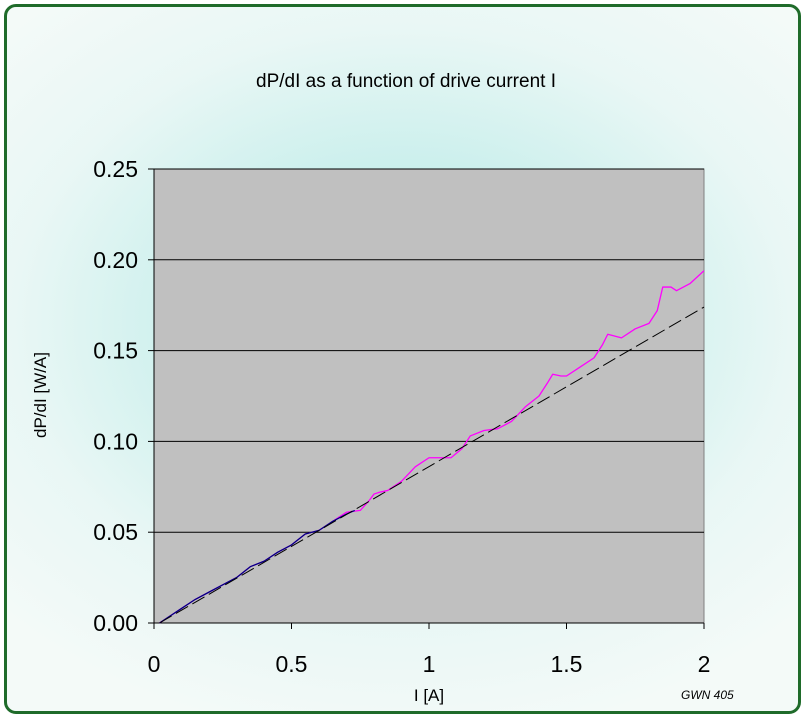 The width and height of the screenshot is (811, 726). I want to click on y-tick-label: 0.05, so click(115, 532).